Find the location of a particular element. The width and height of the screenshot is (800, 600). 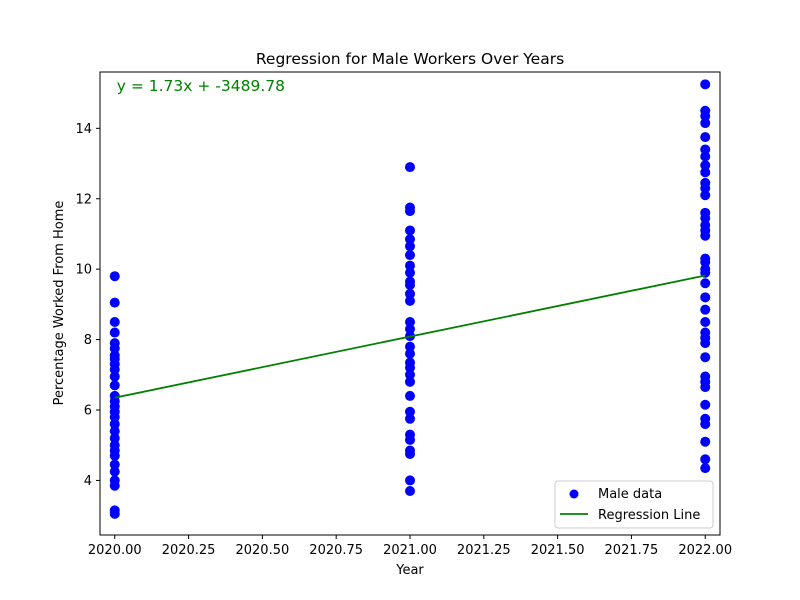

chart-title: Regression for Male Workers Over Years is located at coordinates (410, 59).